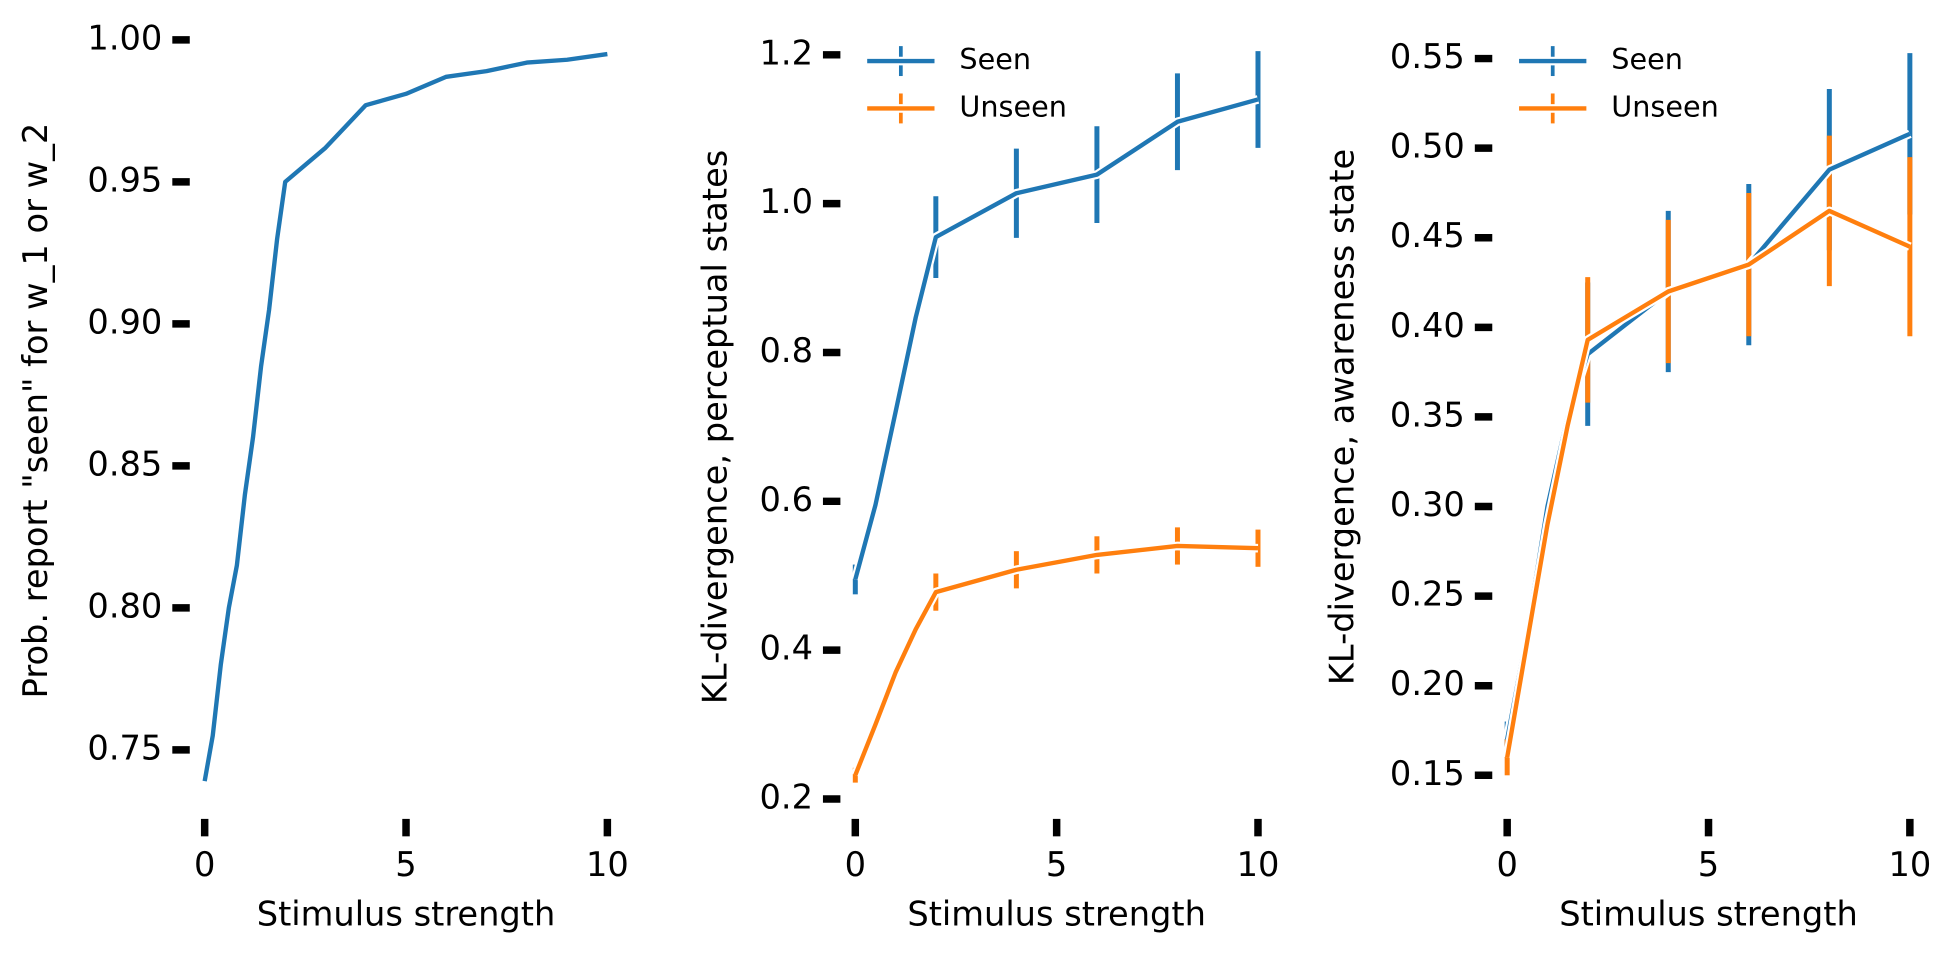 Image resolution: width=1955 pixels, height=956 pixels. I want to click on y-tick-label: 0.25, so click(1427, 594).